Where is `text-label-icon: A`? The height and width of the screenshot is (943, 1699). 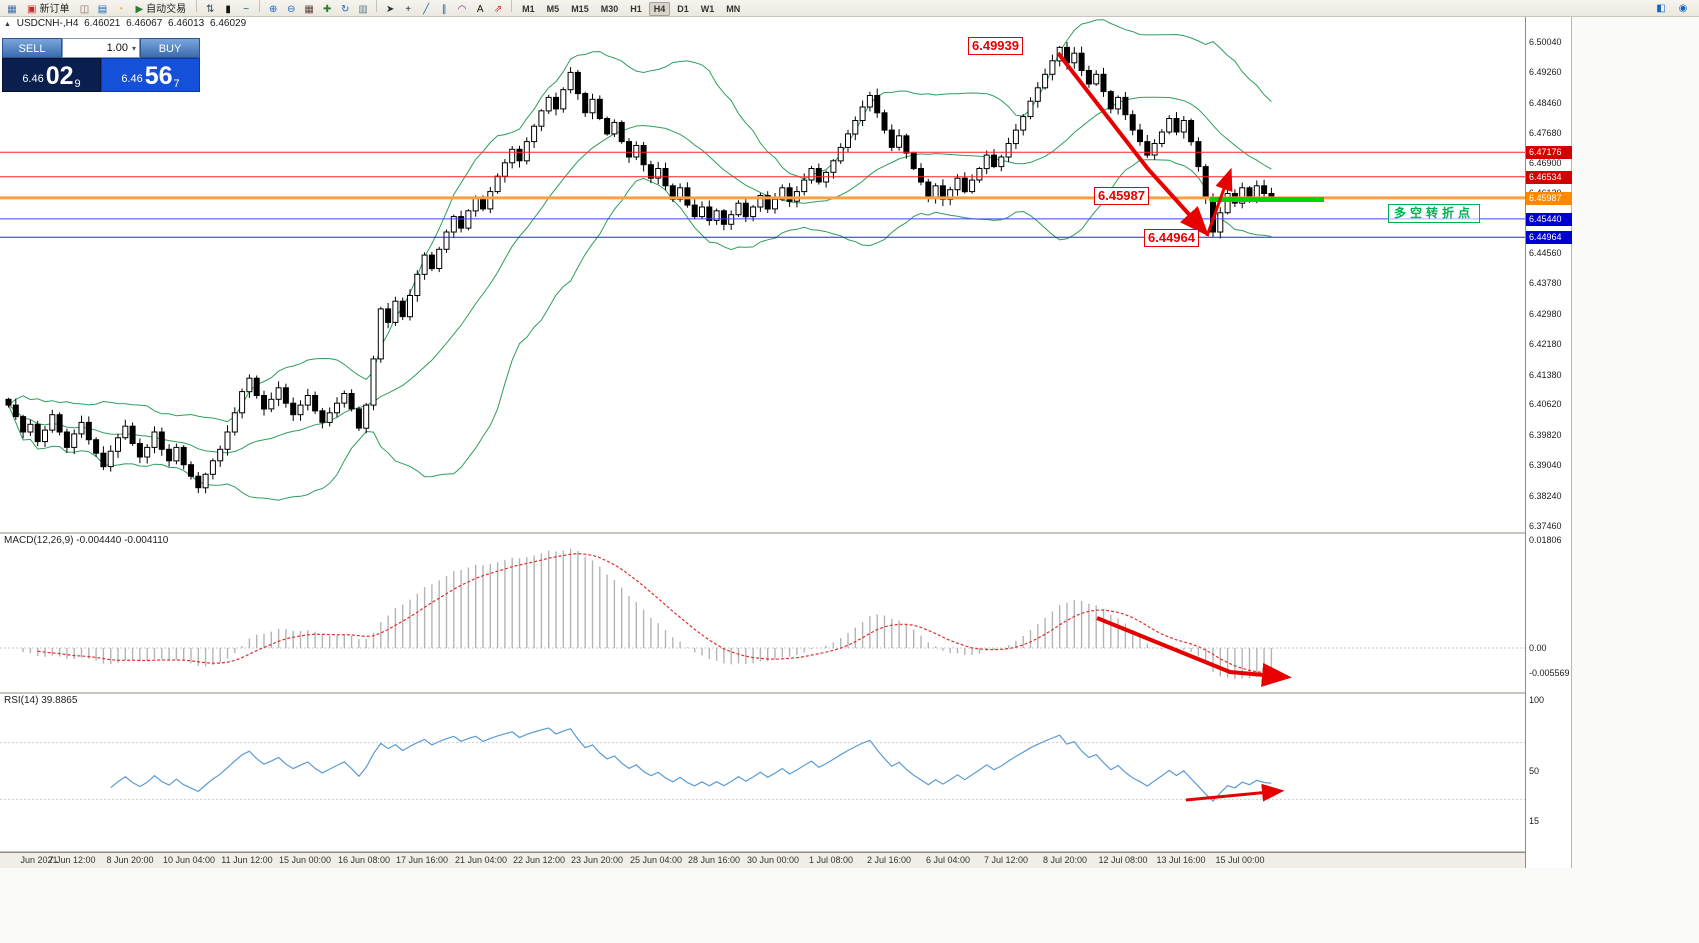 text-label-icon: A is located at coordinates (480, 9).